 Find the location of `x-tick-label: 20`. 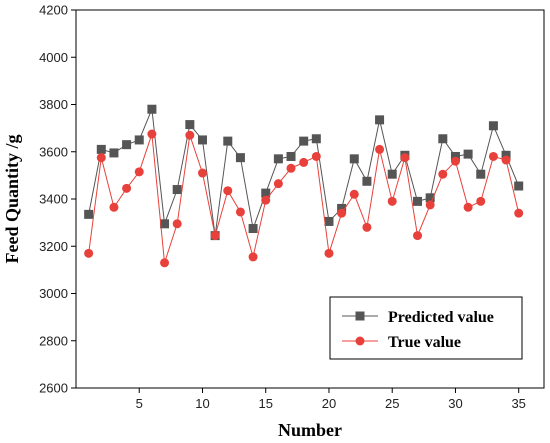

x-tick-label: 20 is located at coordinates (329, 403).